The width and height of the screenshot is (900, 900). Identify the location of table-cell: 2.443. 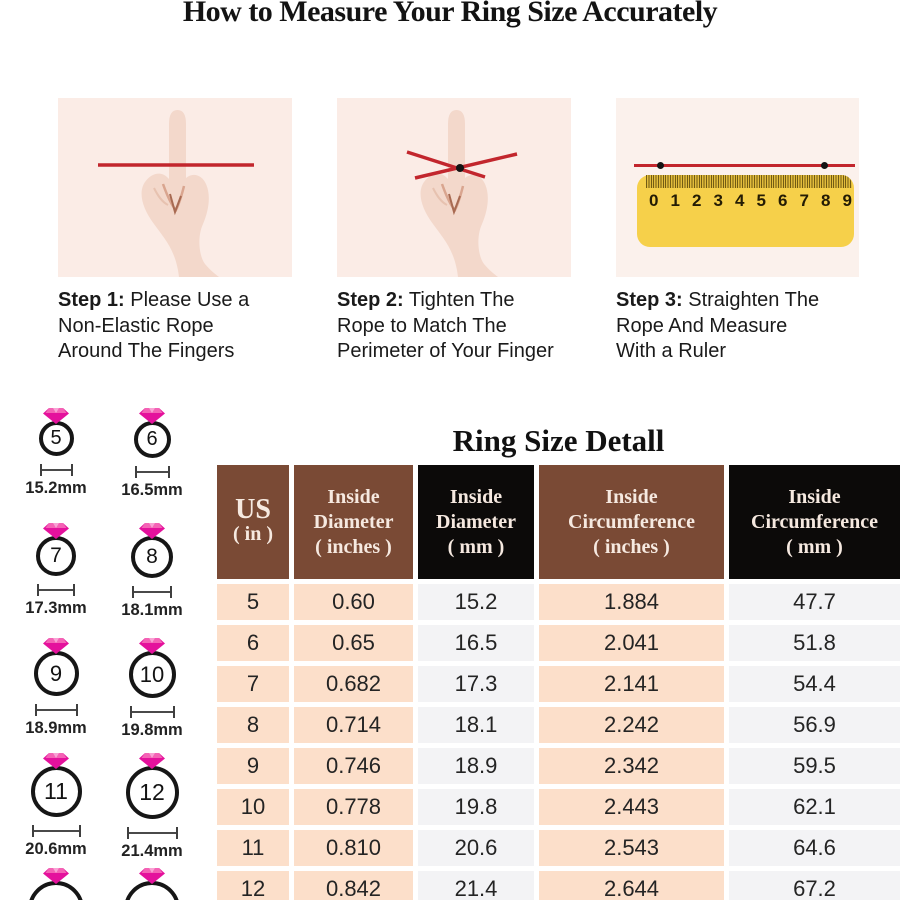
(631, 807).